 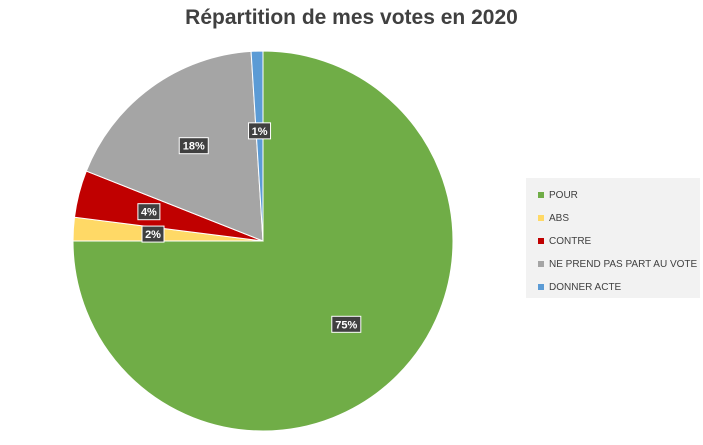 I want to click on data-label-donner-acte: 1%, so click(x=260, y=131).